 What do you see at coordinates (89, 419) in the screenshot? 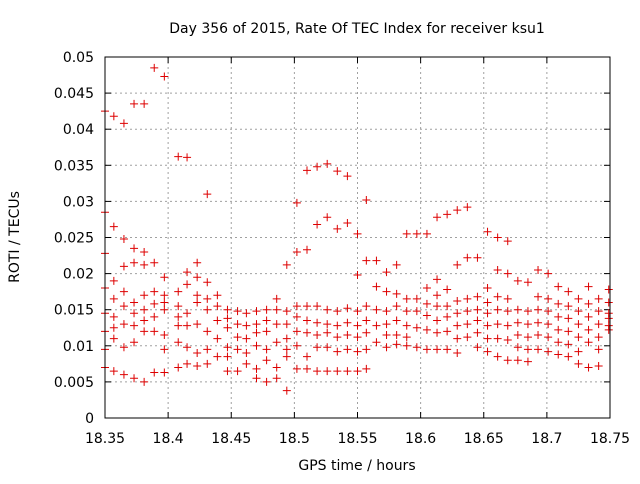
I see `y-tick-label: 0` at bounding box center [89, 419].